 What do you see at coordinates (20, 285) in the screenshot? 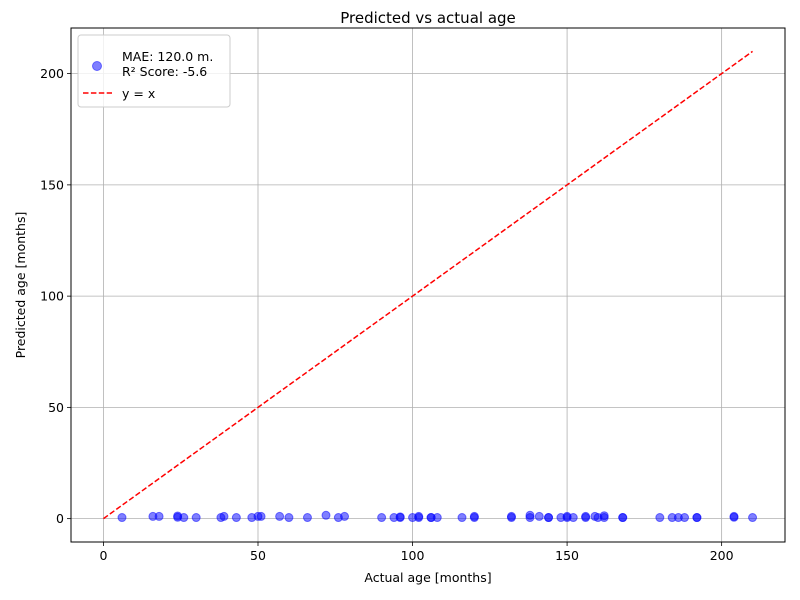
I see `y-axis-label: Predicted age [months]` at bounding box center [20, 285].